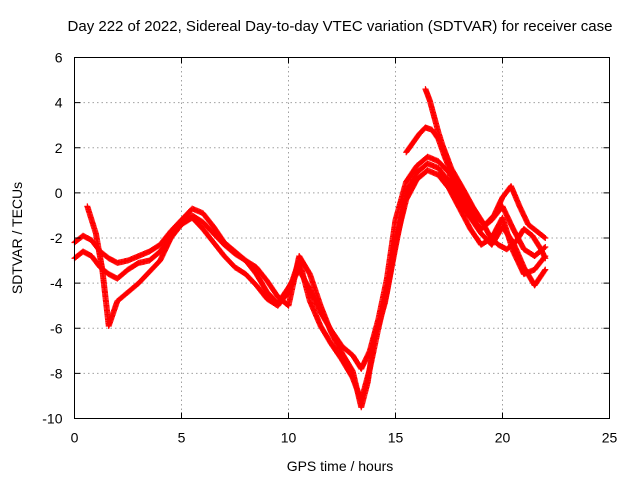 The height and width of the screenshot is (480, 640). I want to click on x-axis-label: GPS time / hours, so click(340, 466).